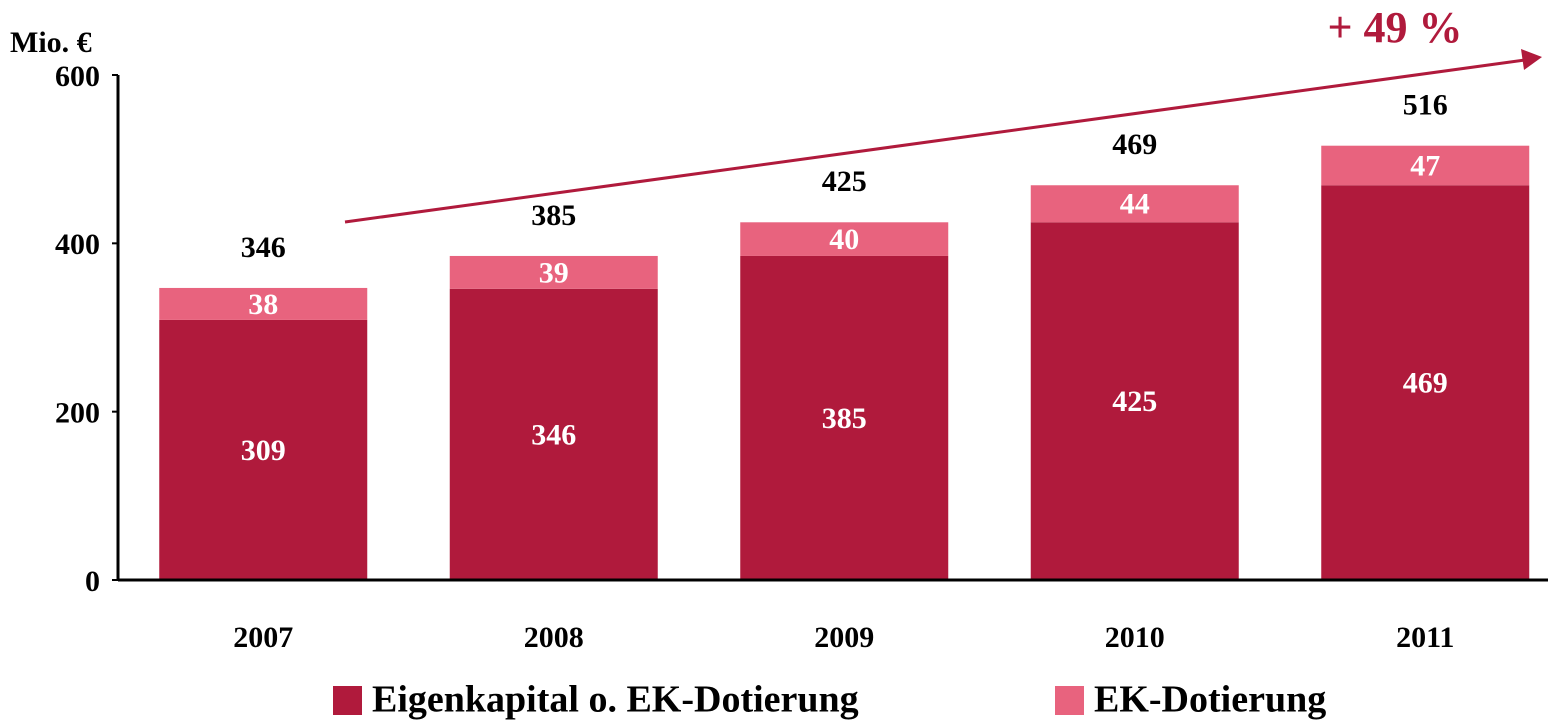  I want to click on value-label: 346, so click(553, 434).